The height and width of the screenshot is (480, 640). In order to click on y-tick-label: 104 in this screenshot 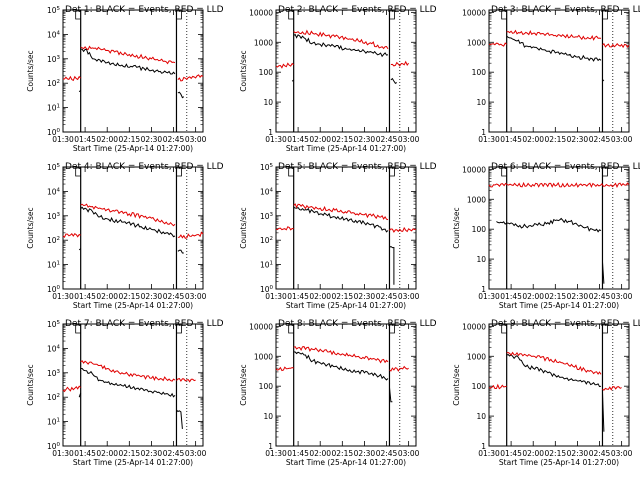, I will do `click(54, 34)`.